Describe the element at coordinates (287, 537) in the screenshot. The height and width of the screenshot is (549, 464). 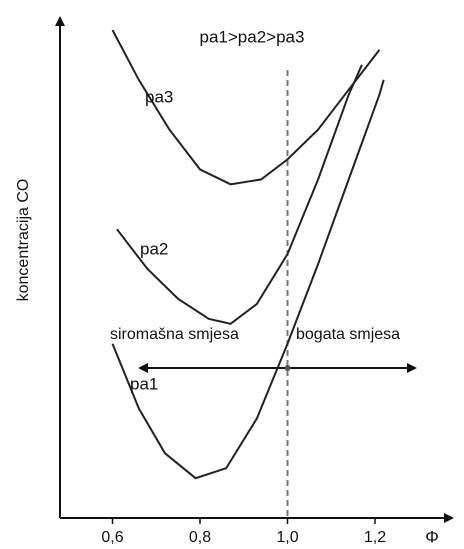
I see `x-tick-label: 1,0` at that location.